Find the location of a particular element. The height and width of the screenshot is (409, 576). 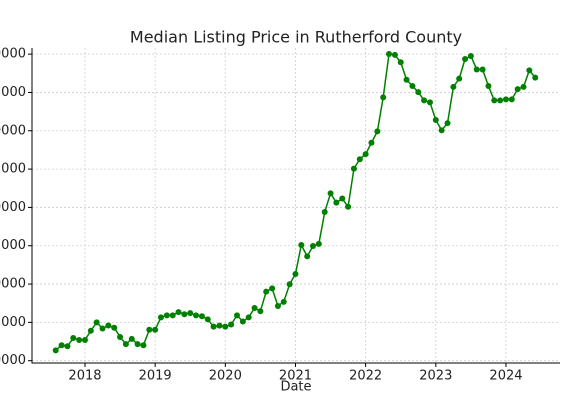

y-tick-label: 400000 is located at coordinates (13, 130).